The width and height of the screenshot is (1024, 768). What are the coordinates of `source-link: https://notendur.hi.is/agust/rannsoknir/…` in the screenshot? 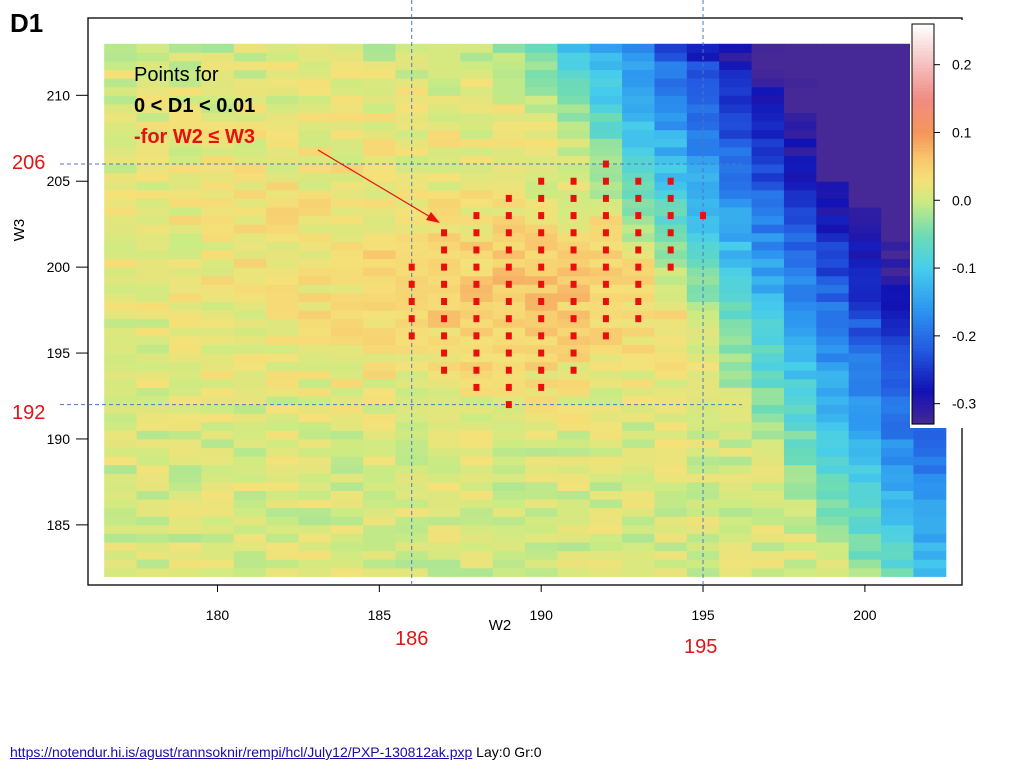 It's located at (241, 752).